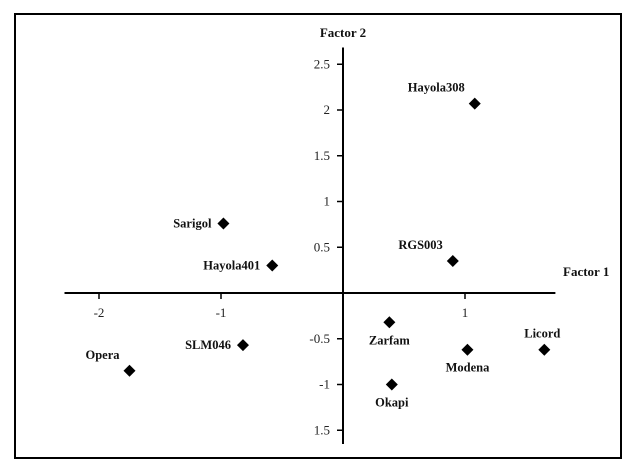  Describe the element at coordinates (390, 340) in the screenshot. I see `data-point-label: Zarfam` at that location.